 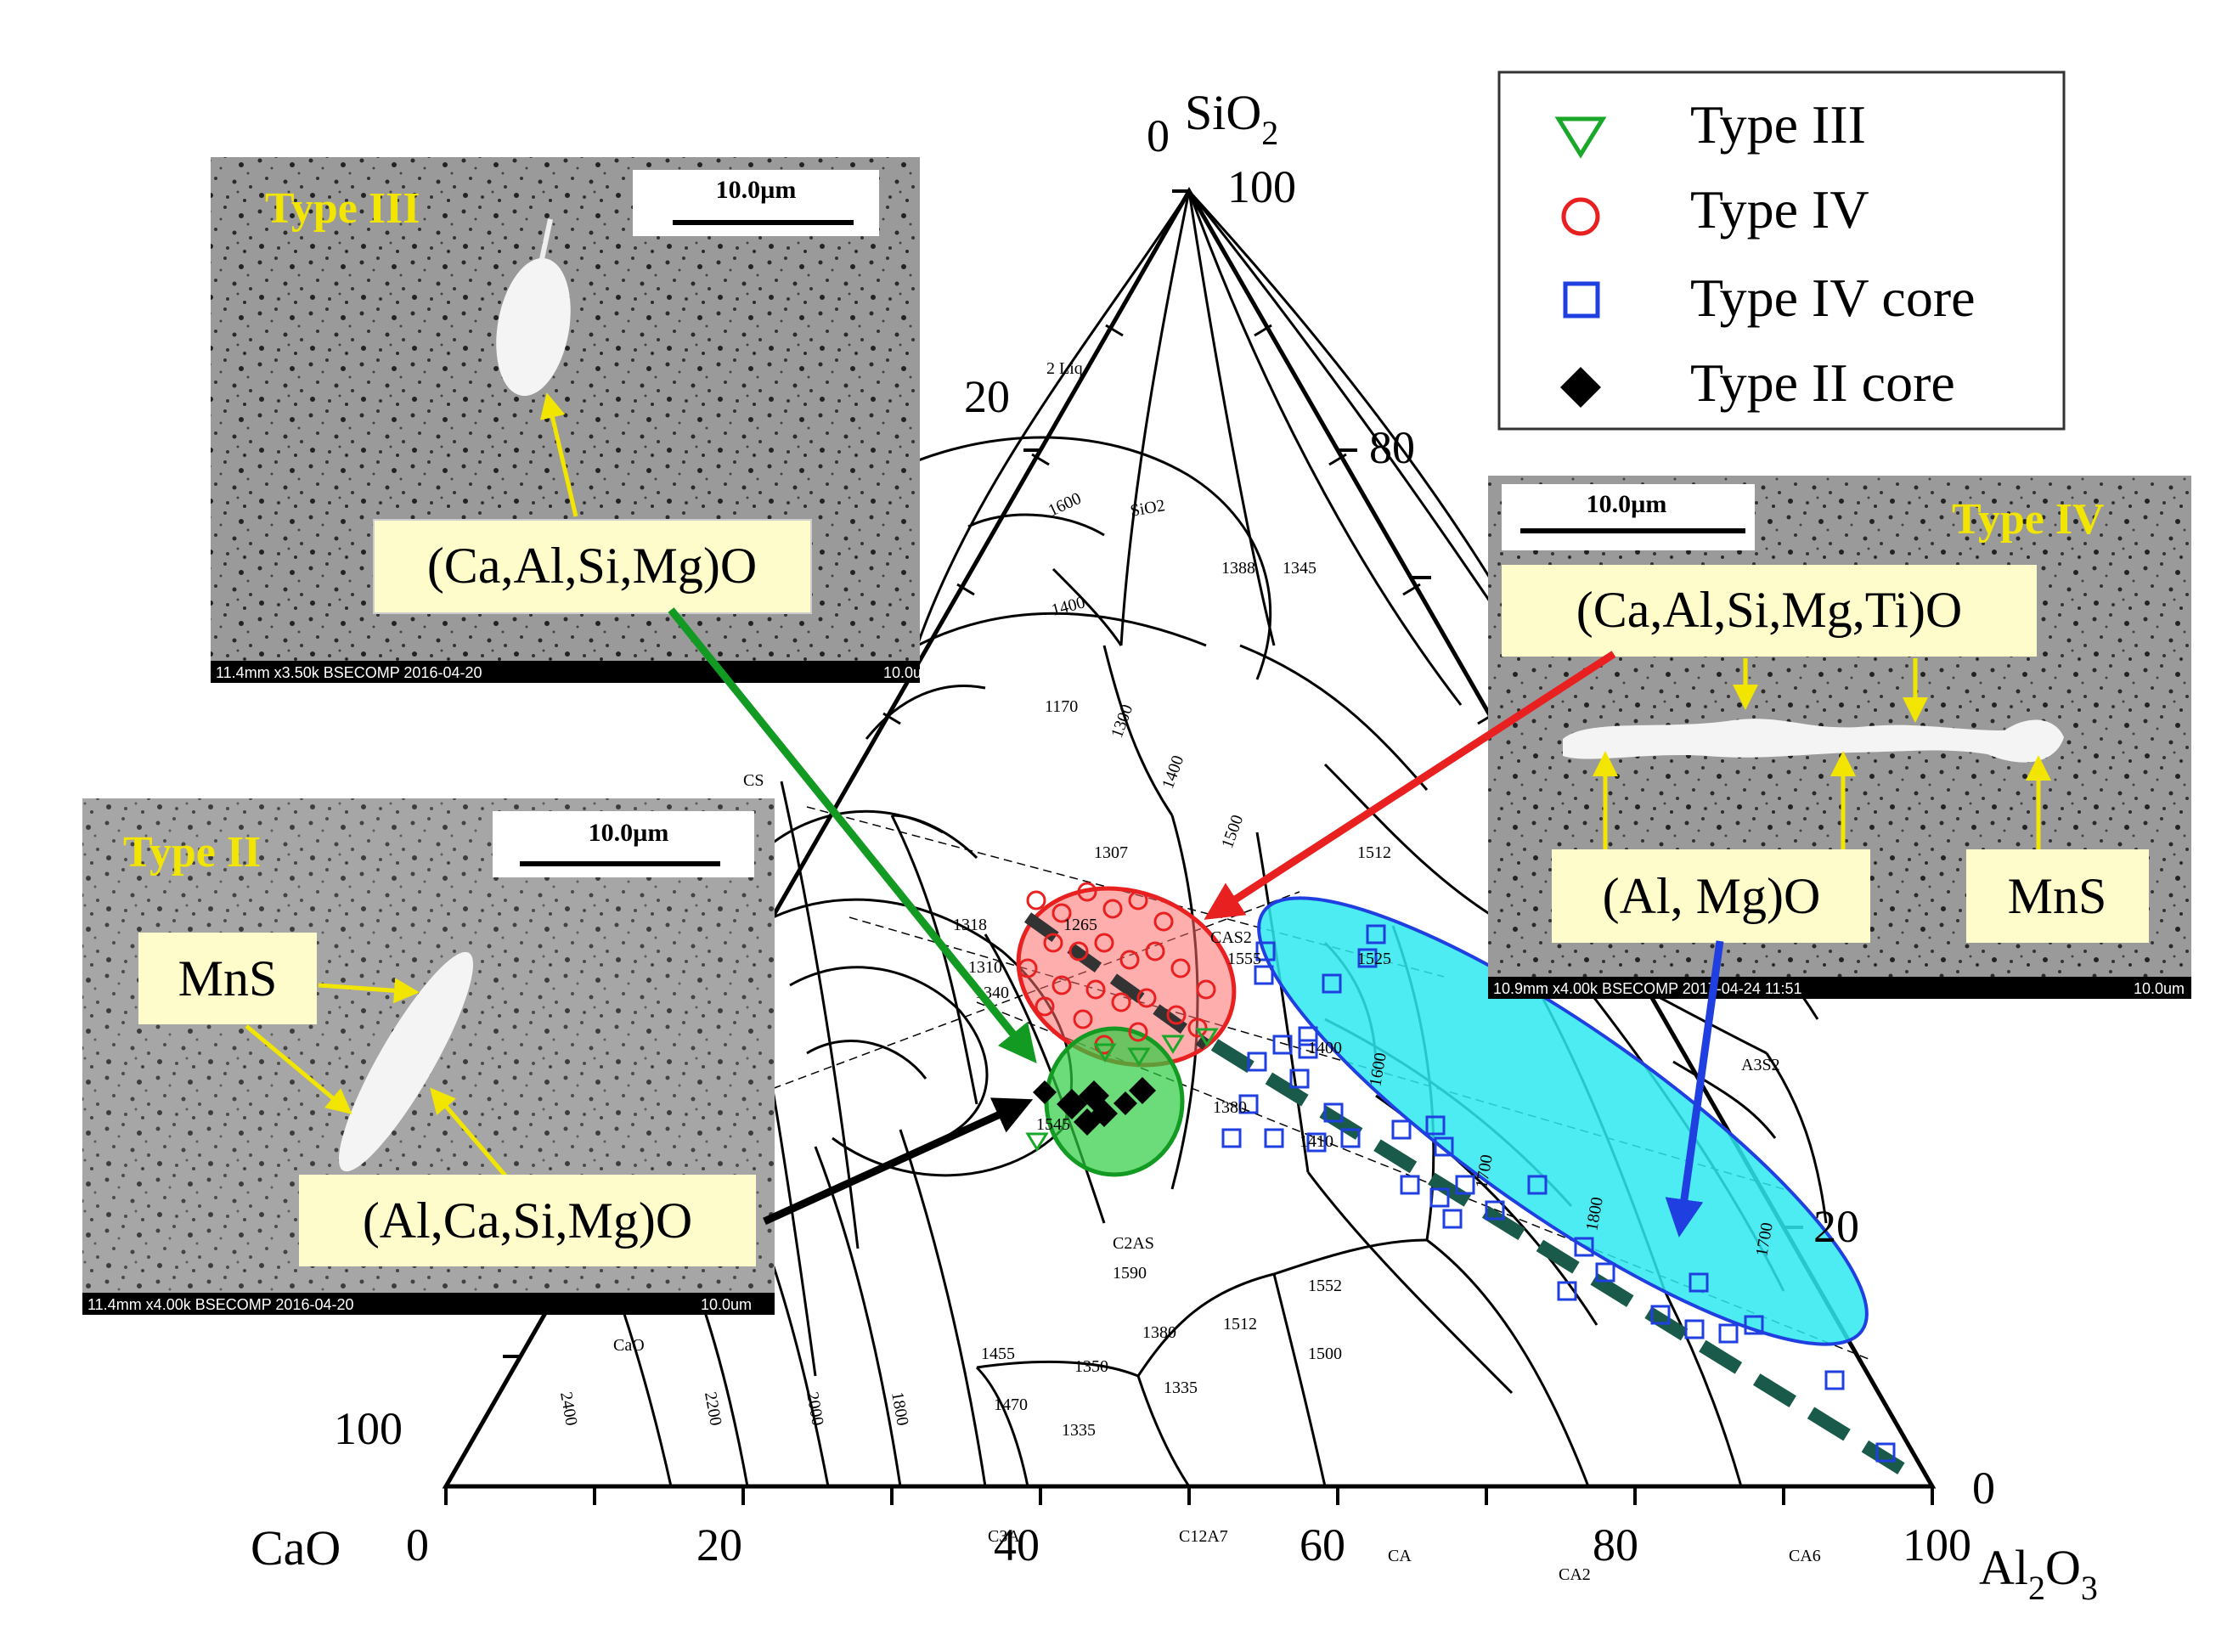 What do you see at coordinates (1244, 959) in the screenshot?
I see `phase-label: 1555` at bounding box center [1244, 959].